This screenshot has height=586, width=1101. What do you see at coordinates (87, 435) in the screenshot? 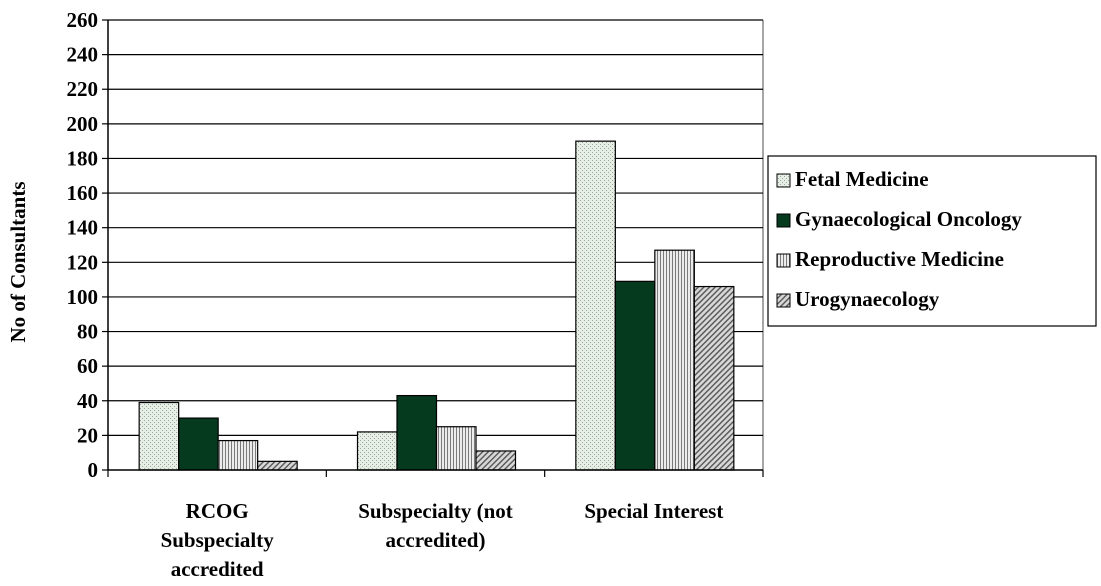
I see `y-tick-label: 20` at bounding box center [87, 435].